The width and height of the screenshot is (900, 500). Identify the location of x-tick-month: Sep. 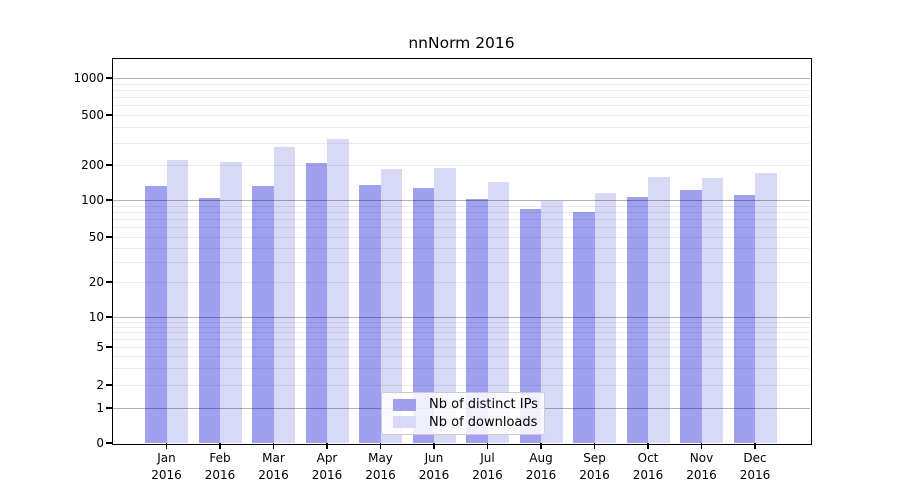
(594, 458).